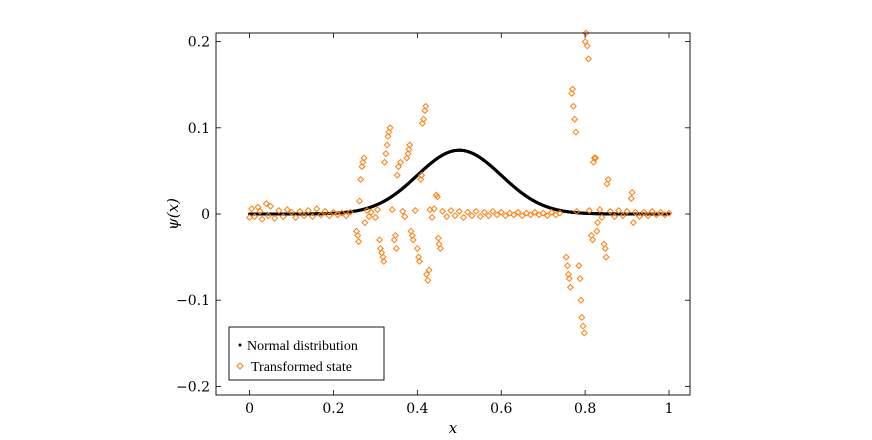  Describe the element at coordinates (302, 346) in the screenshot. I see `legend-entry-normal-distribution: Normal distribution` at that location.